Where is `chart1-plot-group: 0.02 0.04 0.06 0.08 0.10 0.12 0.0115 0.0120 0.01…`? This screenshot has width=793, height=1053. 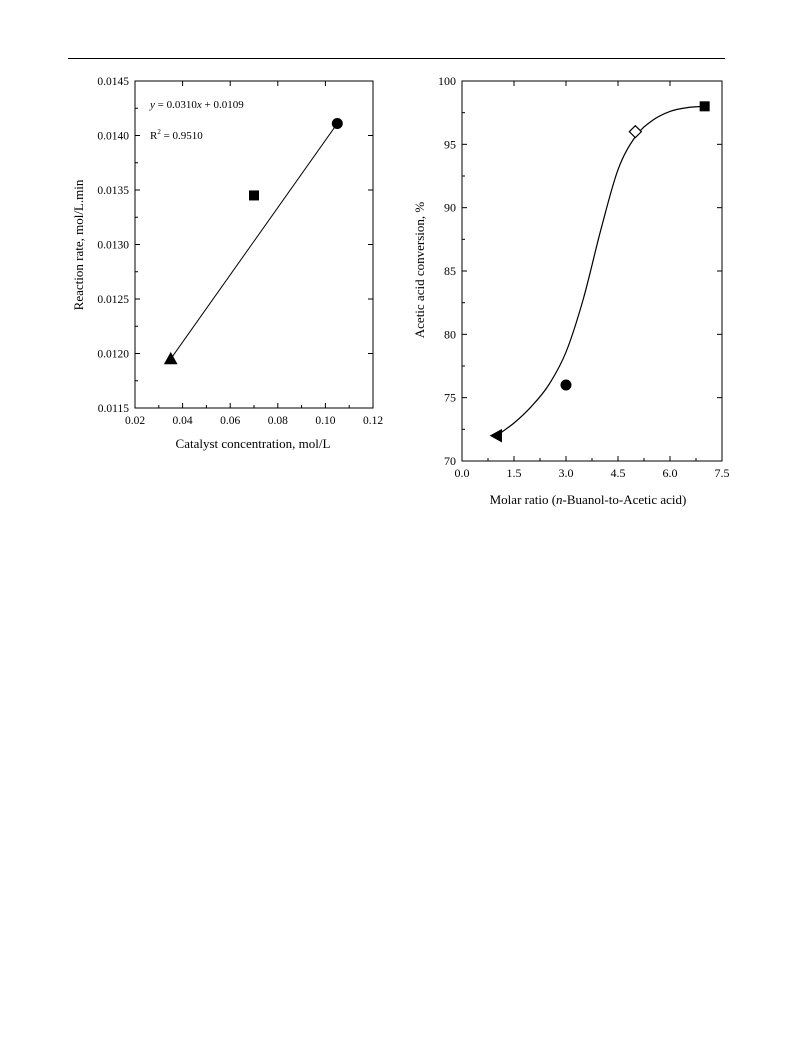 chart1-plot-group: 0.02 0.04 0.06 0.08 0.10 0.12 0.0115 0.0120 0.01… is located at coordinates (240, 251).